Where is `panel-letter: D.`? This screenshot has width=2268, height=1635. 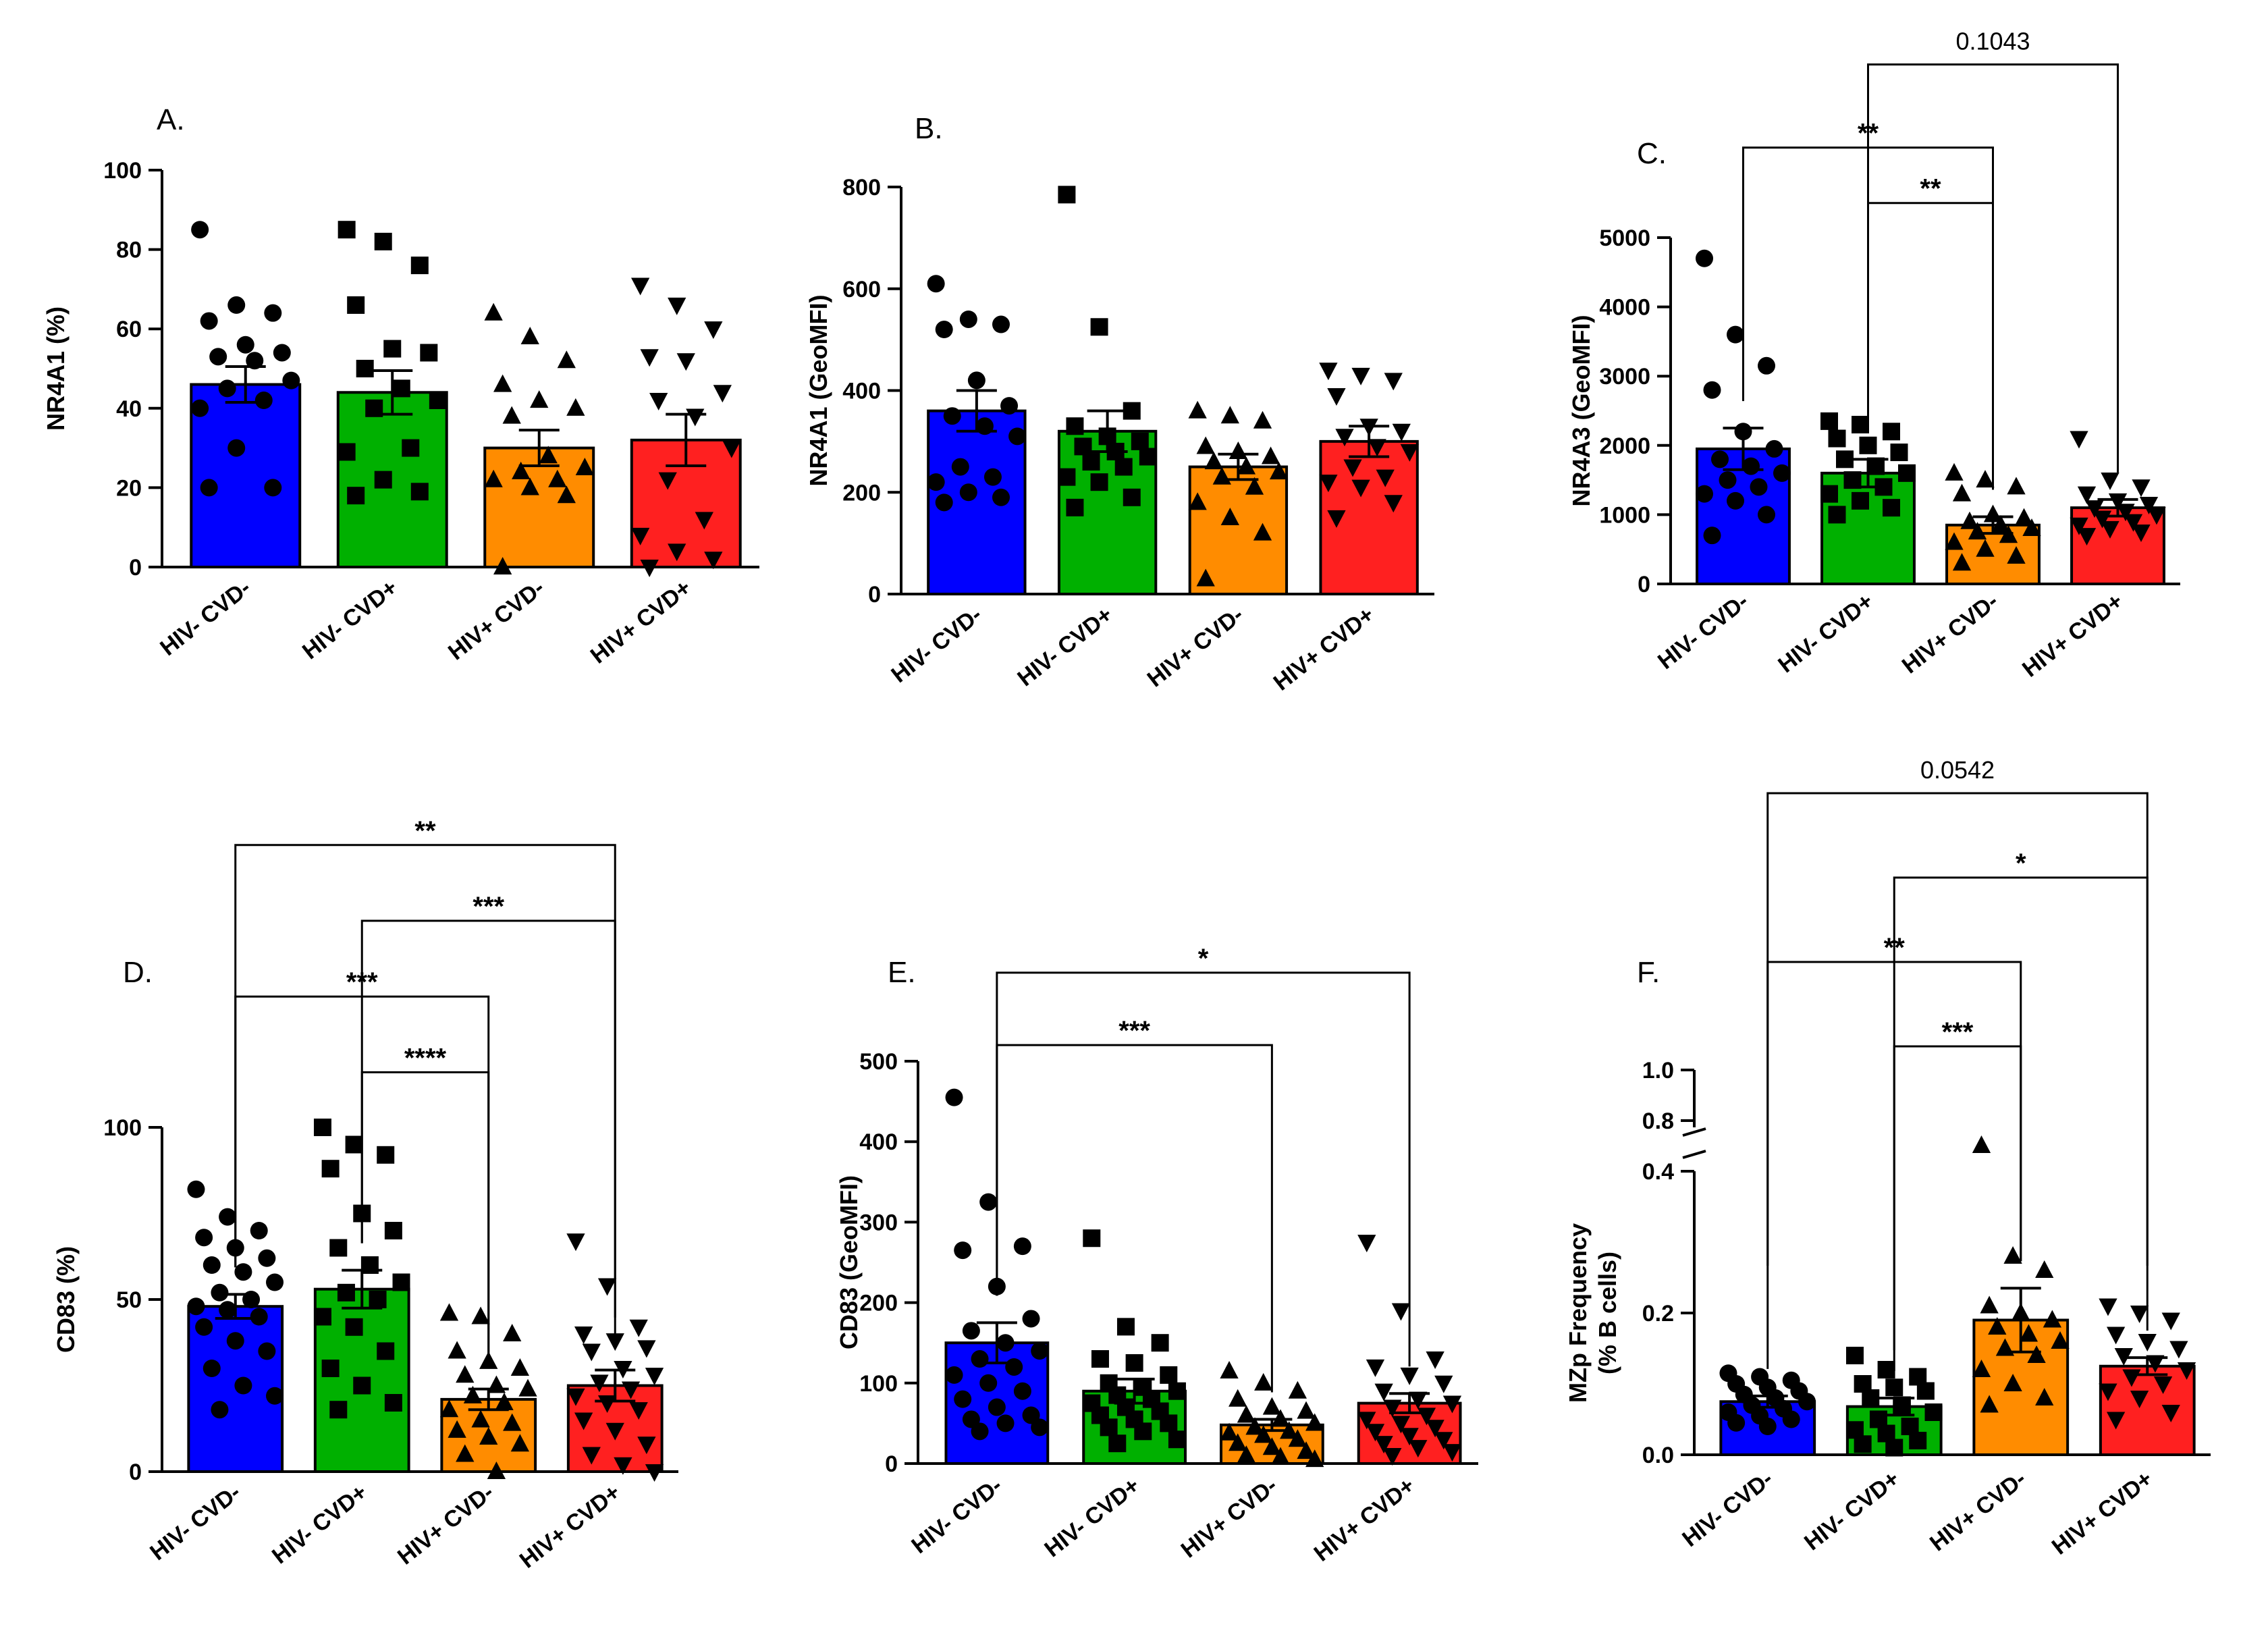 panel-letter: D. is located at coordinates (138, 972).